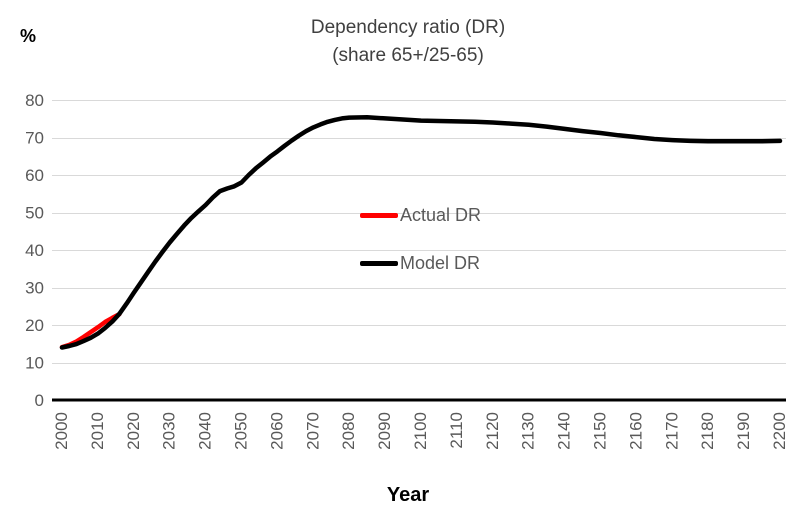  I want to click on y-tick-label-70: 70, so click(34, 138).